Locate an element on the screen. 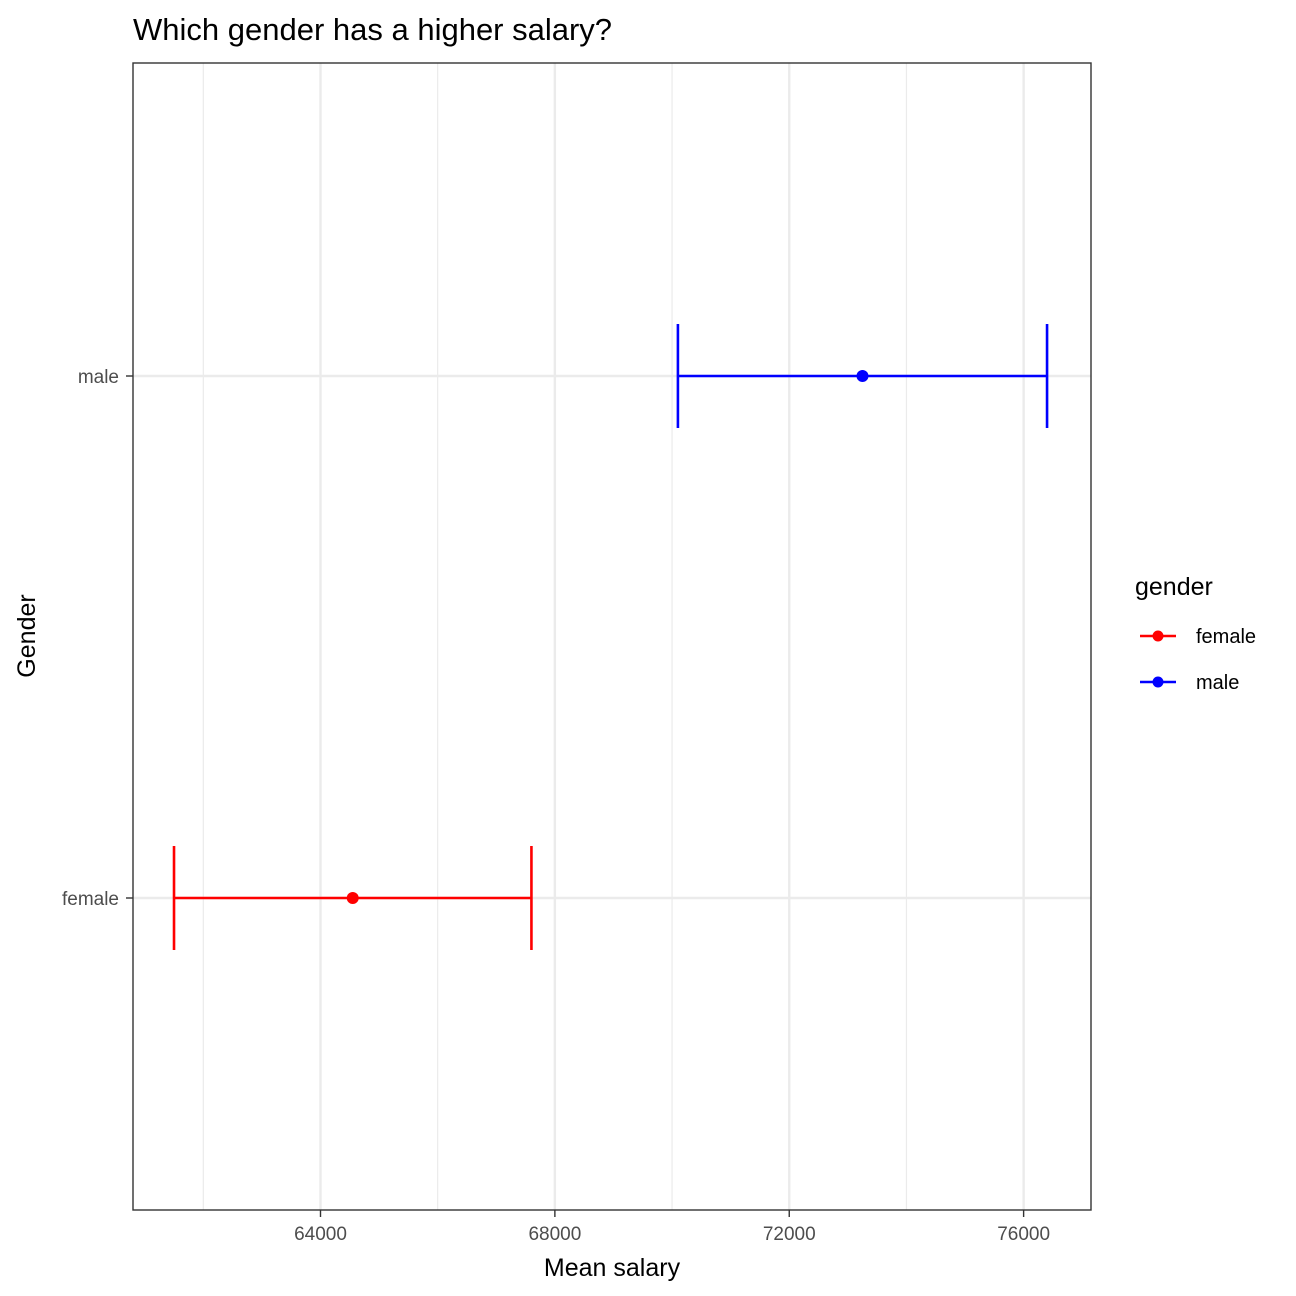 Image resolution: width=1296 pixels, height=1296 pixels. errorbar-female is located at coordinates (352, 898).